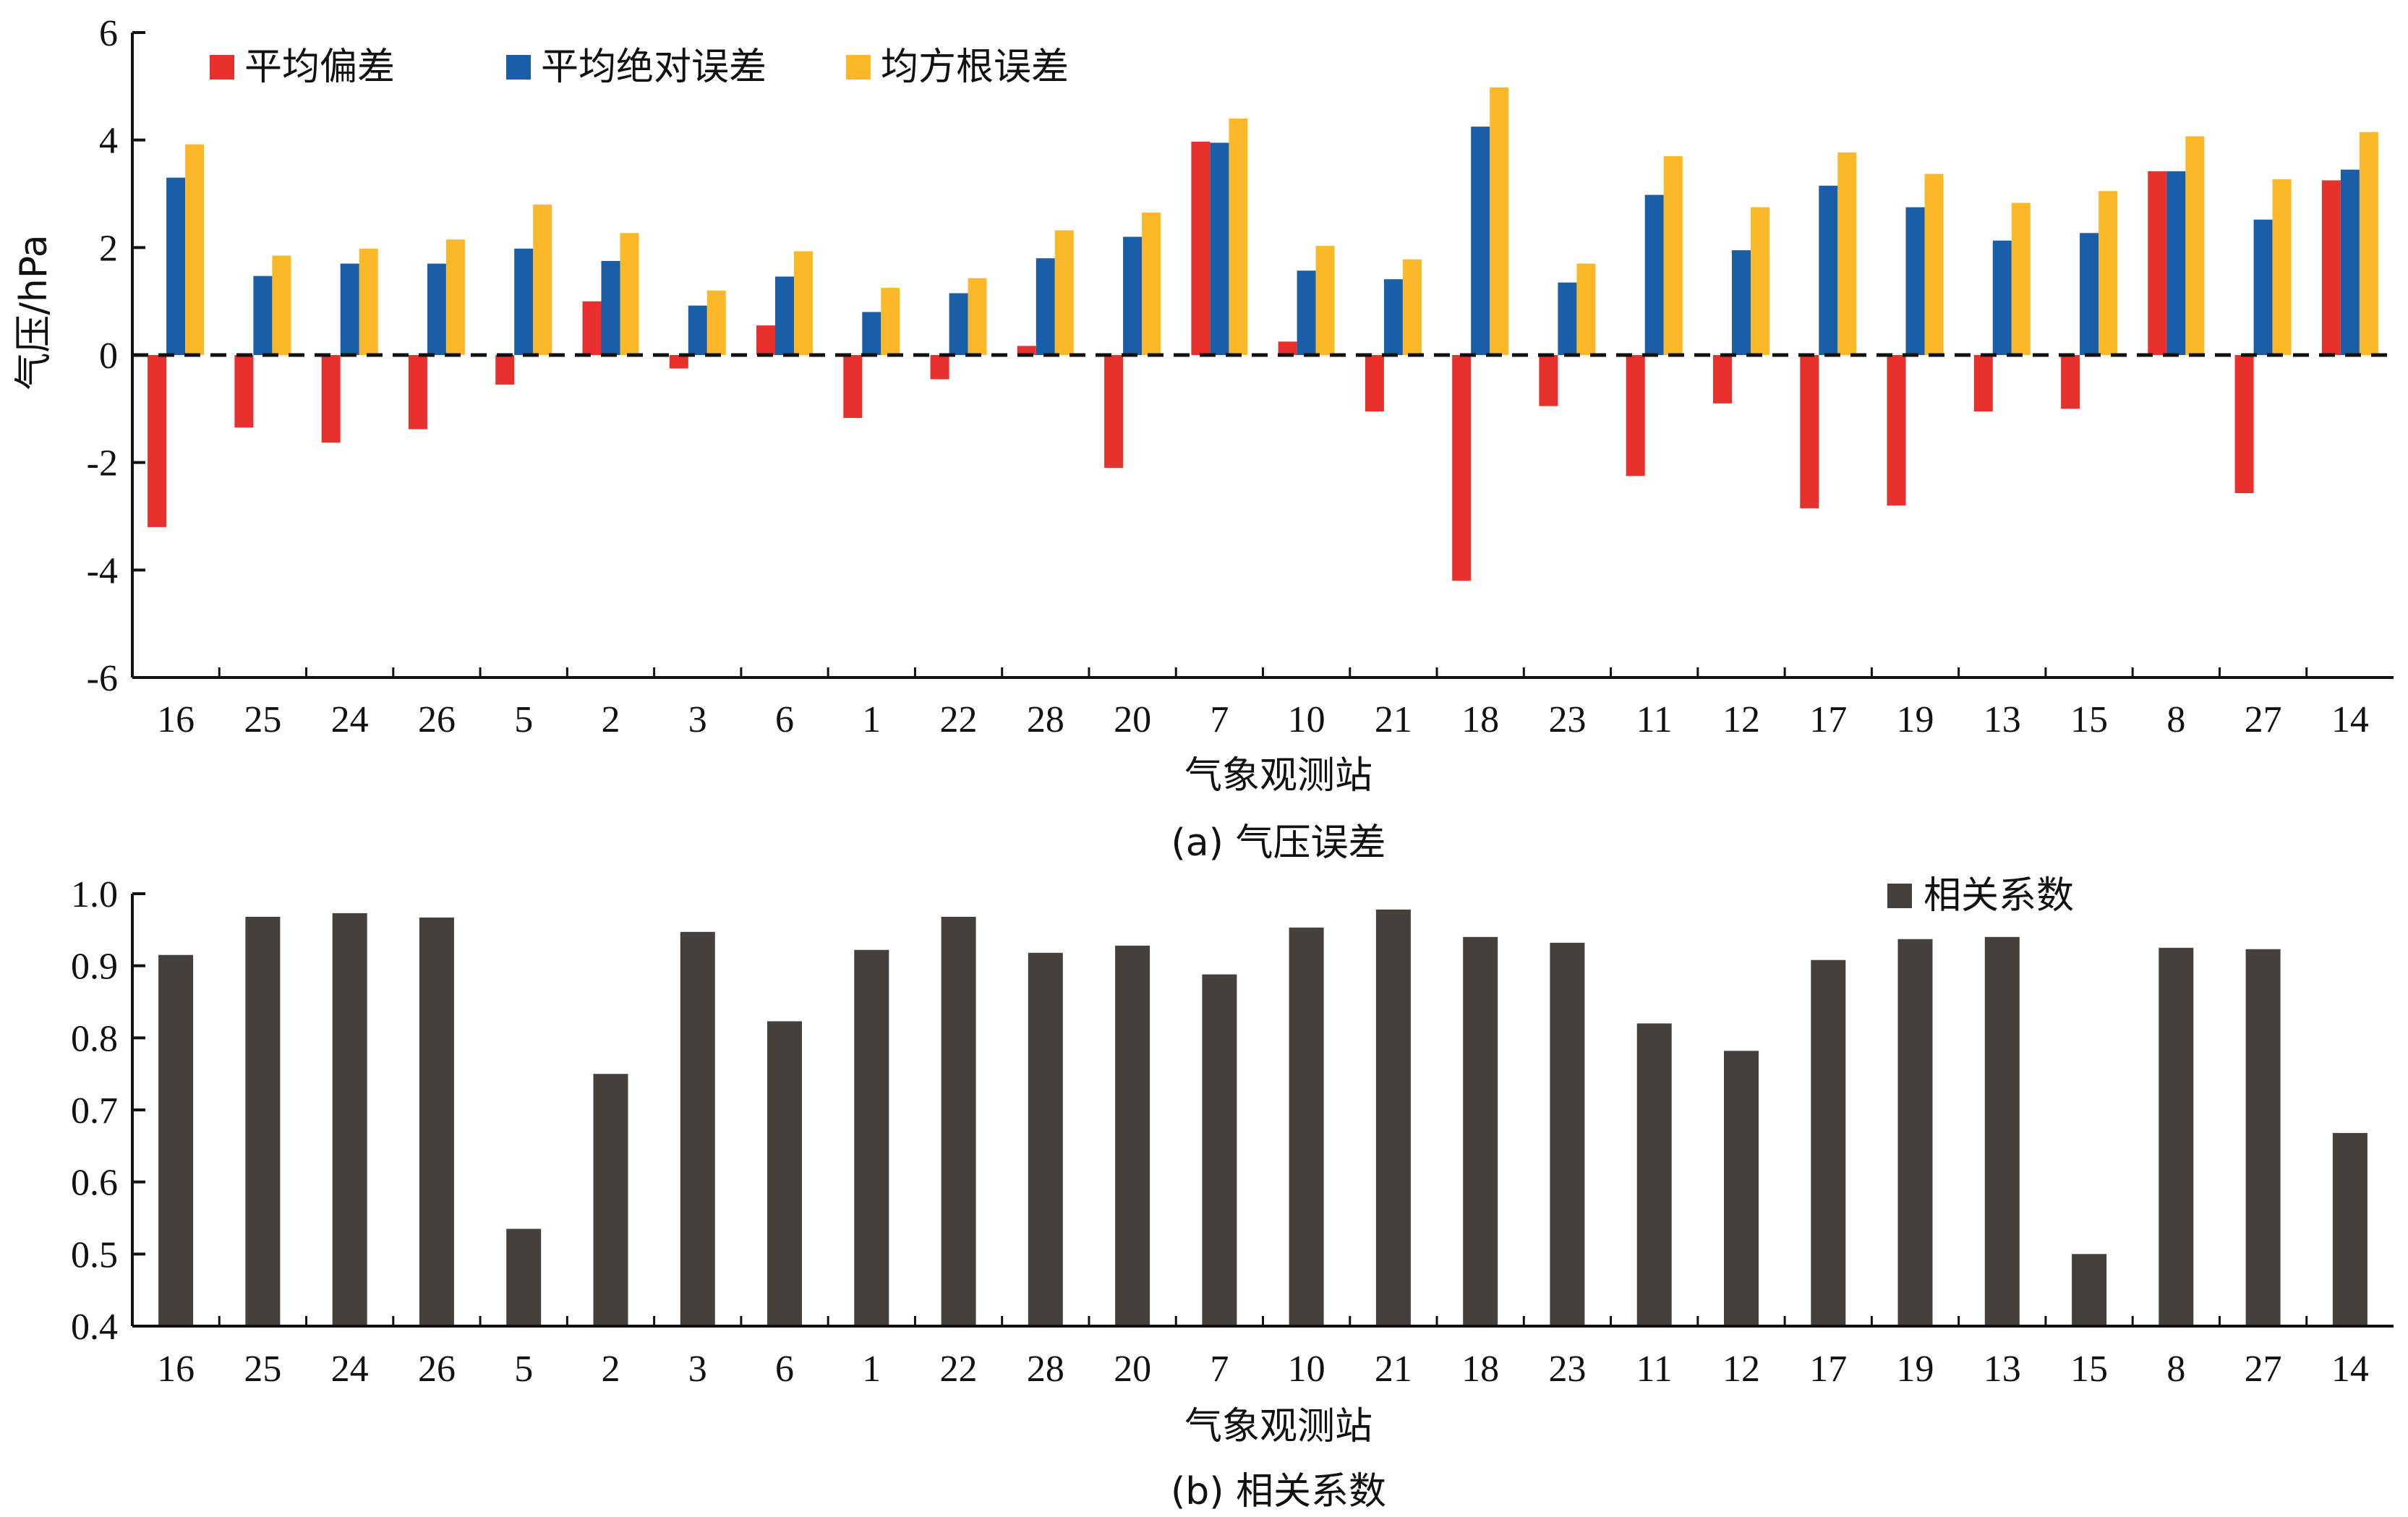  Describe the element at coordinates (1278, 843) in the screenshot. I see `panel-a-caption: (a) 气压误差` at that location.